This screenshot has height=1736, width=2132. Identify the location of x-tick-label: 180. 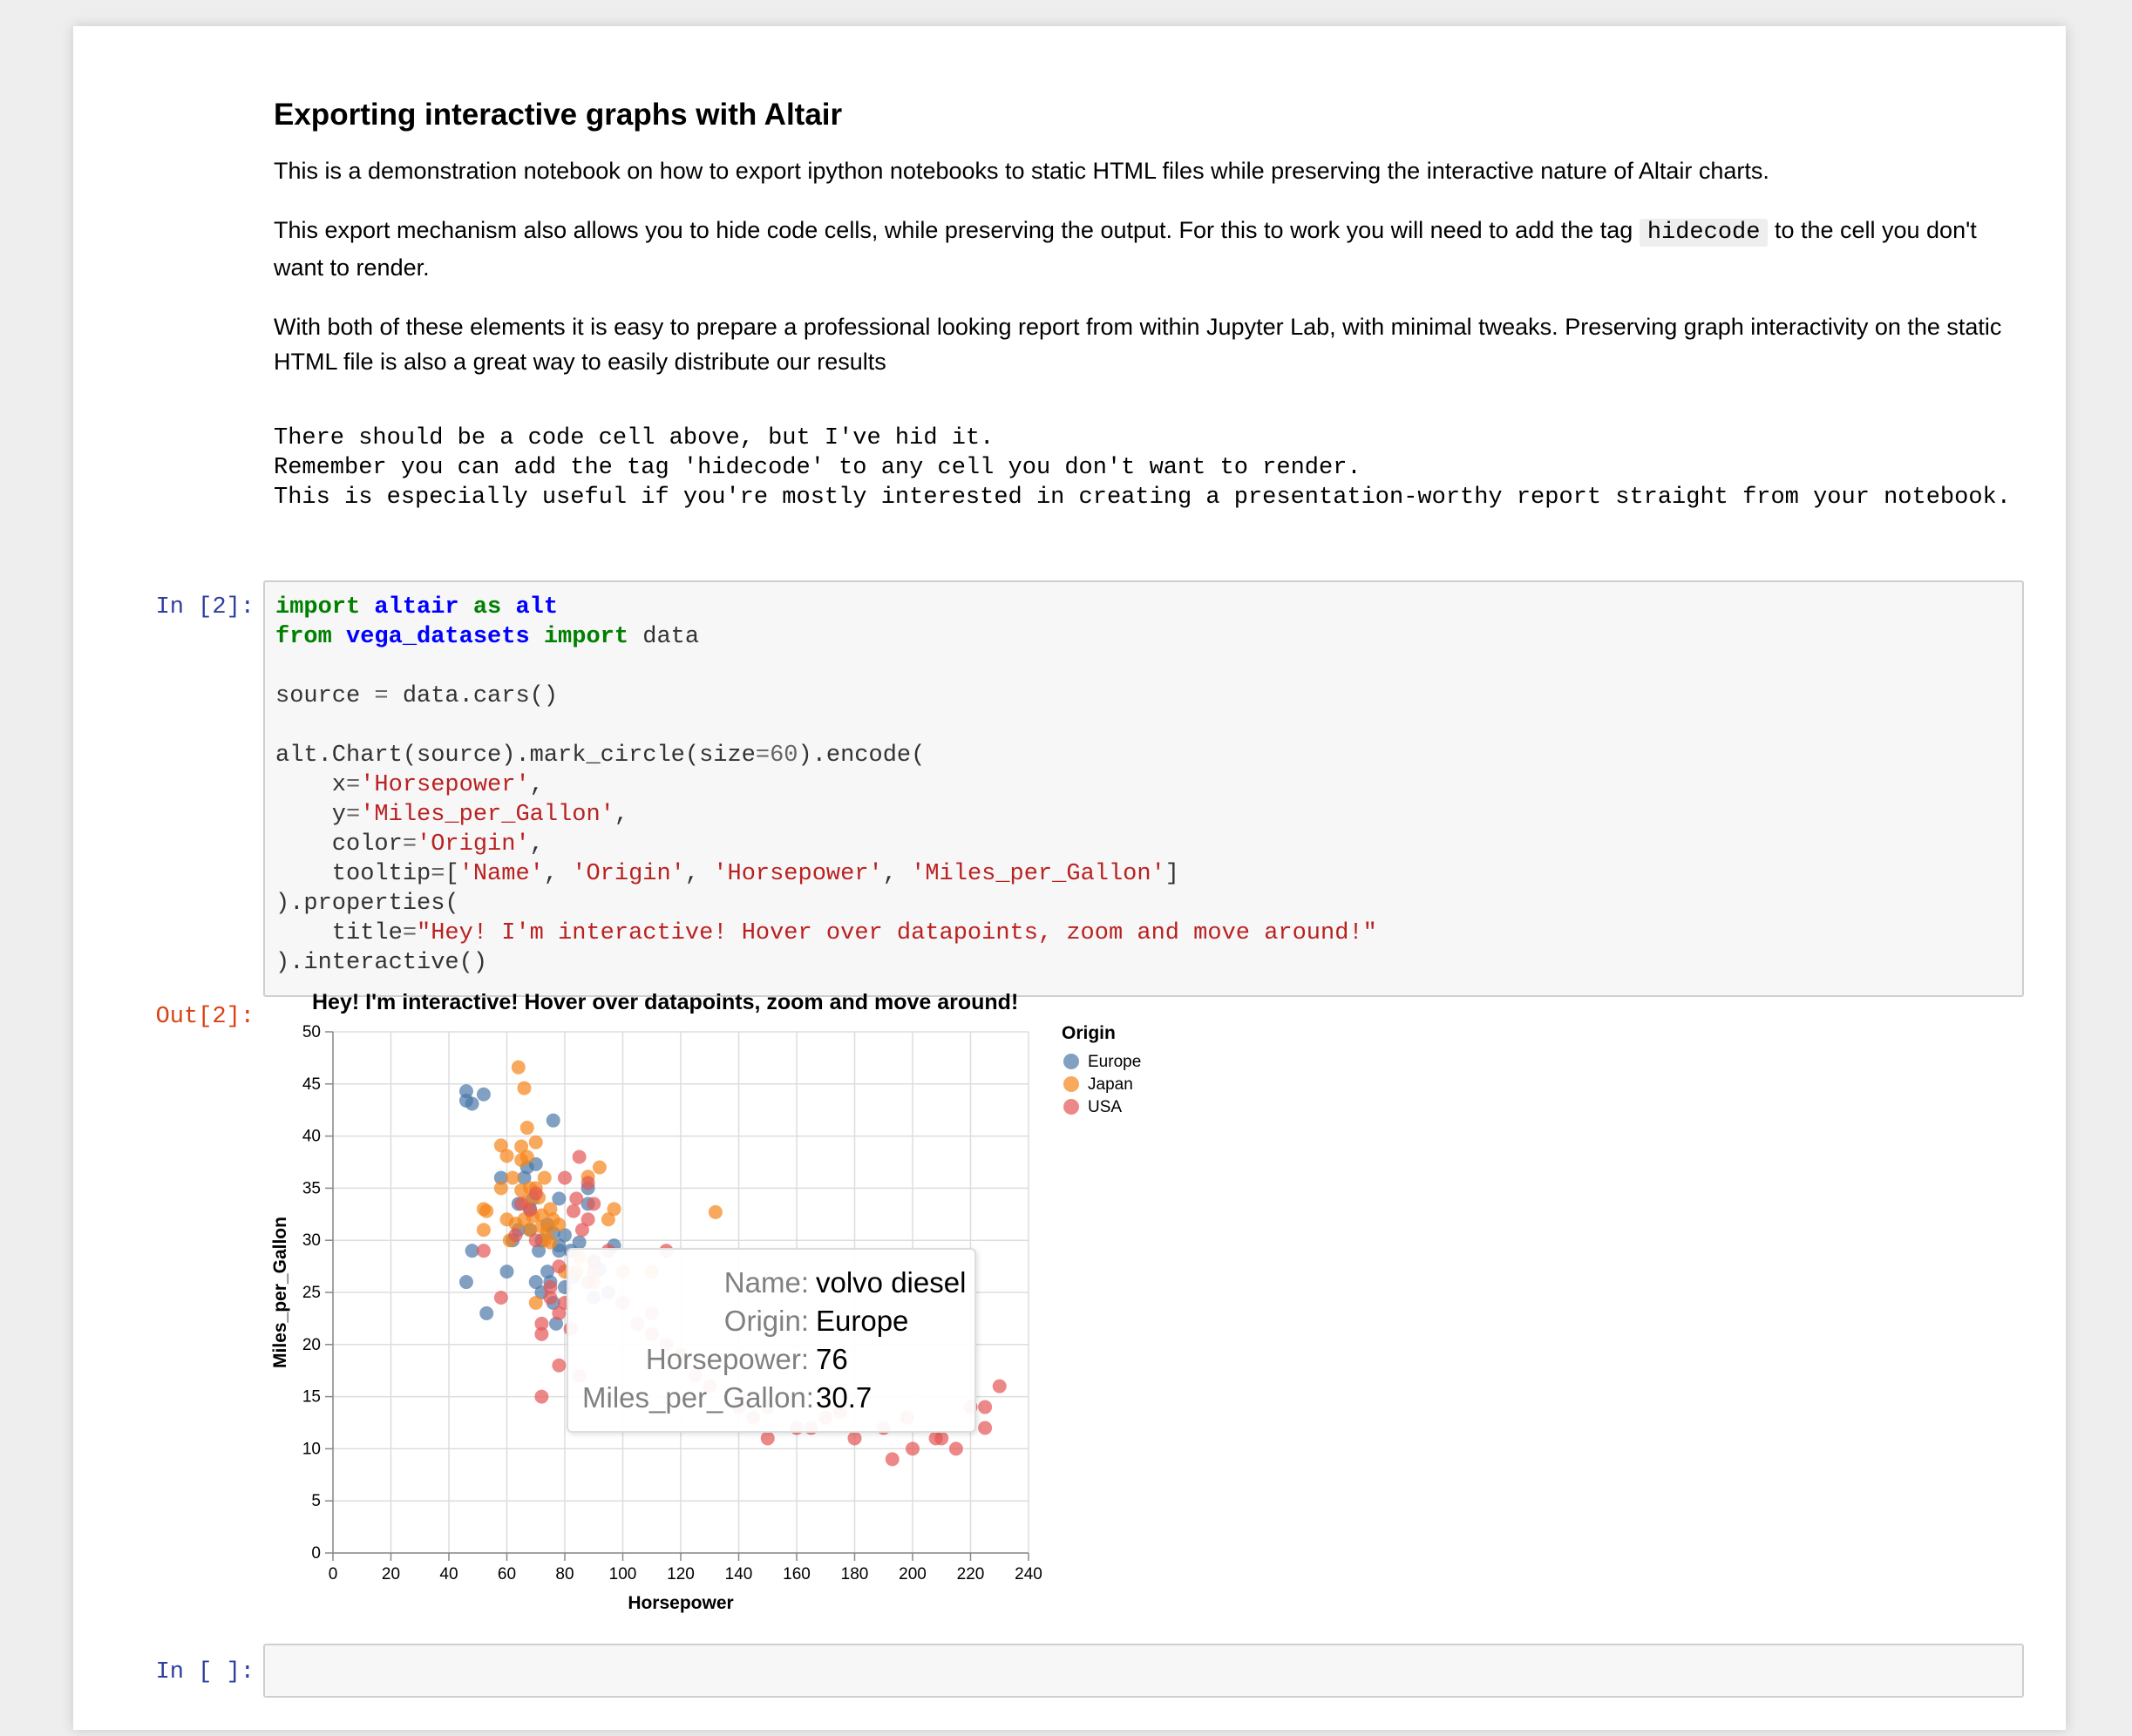
(855, 1574).